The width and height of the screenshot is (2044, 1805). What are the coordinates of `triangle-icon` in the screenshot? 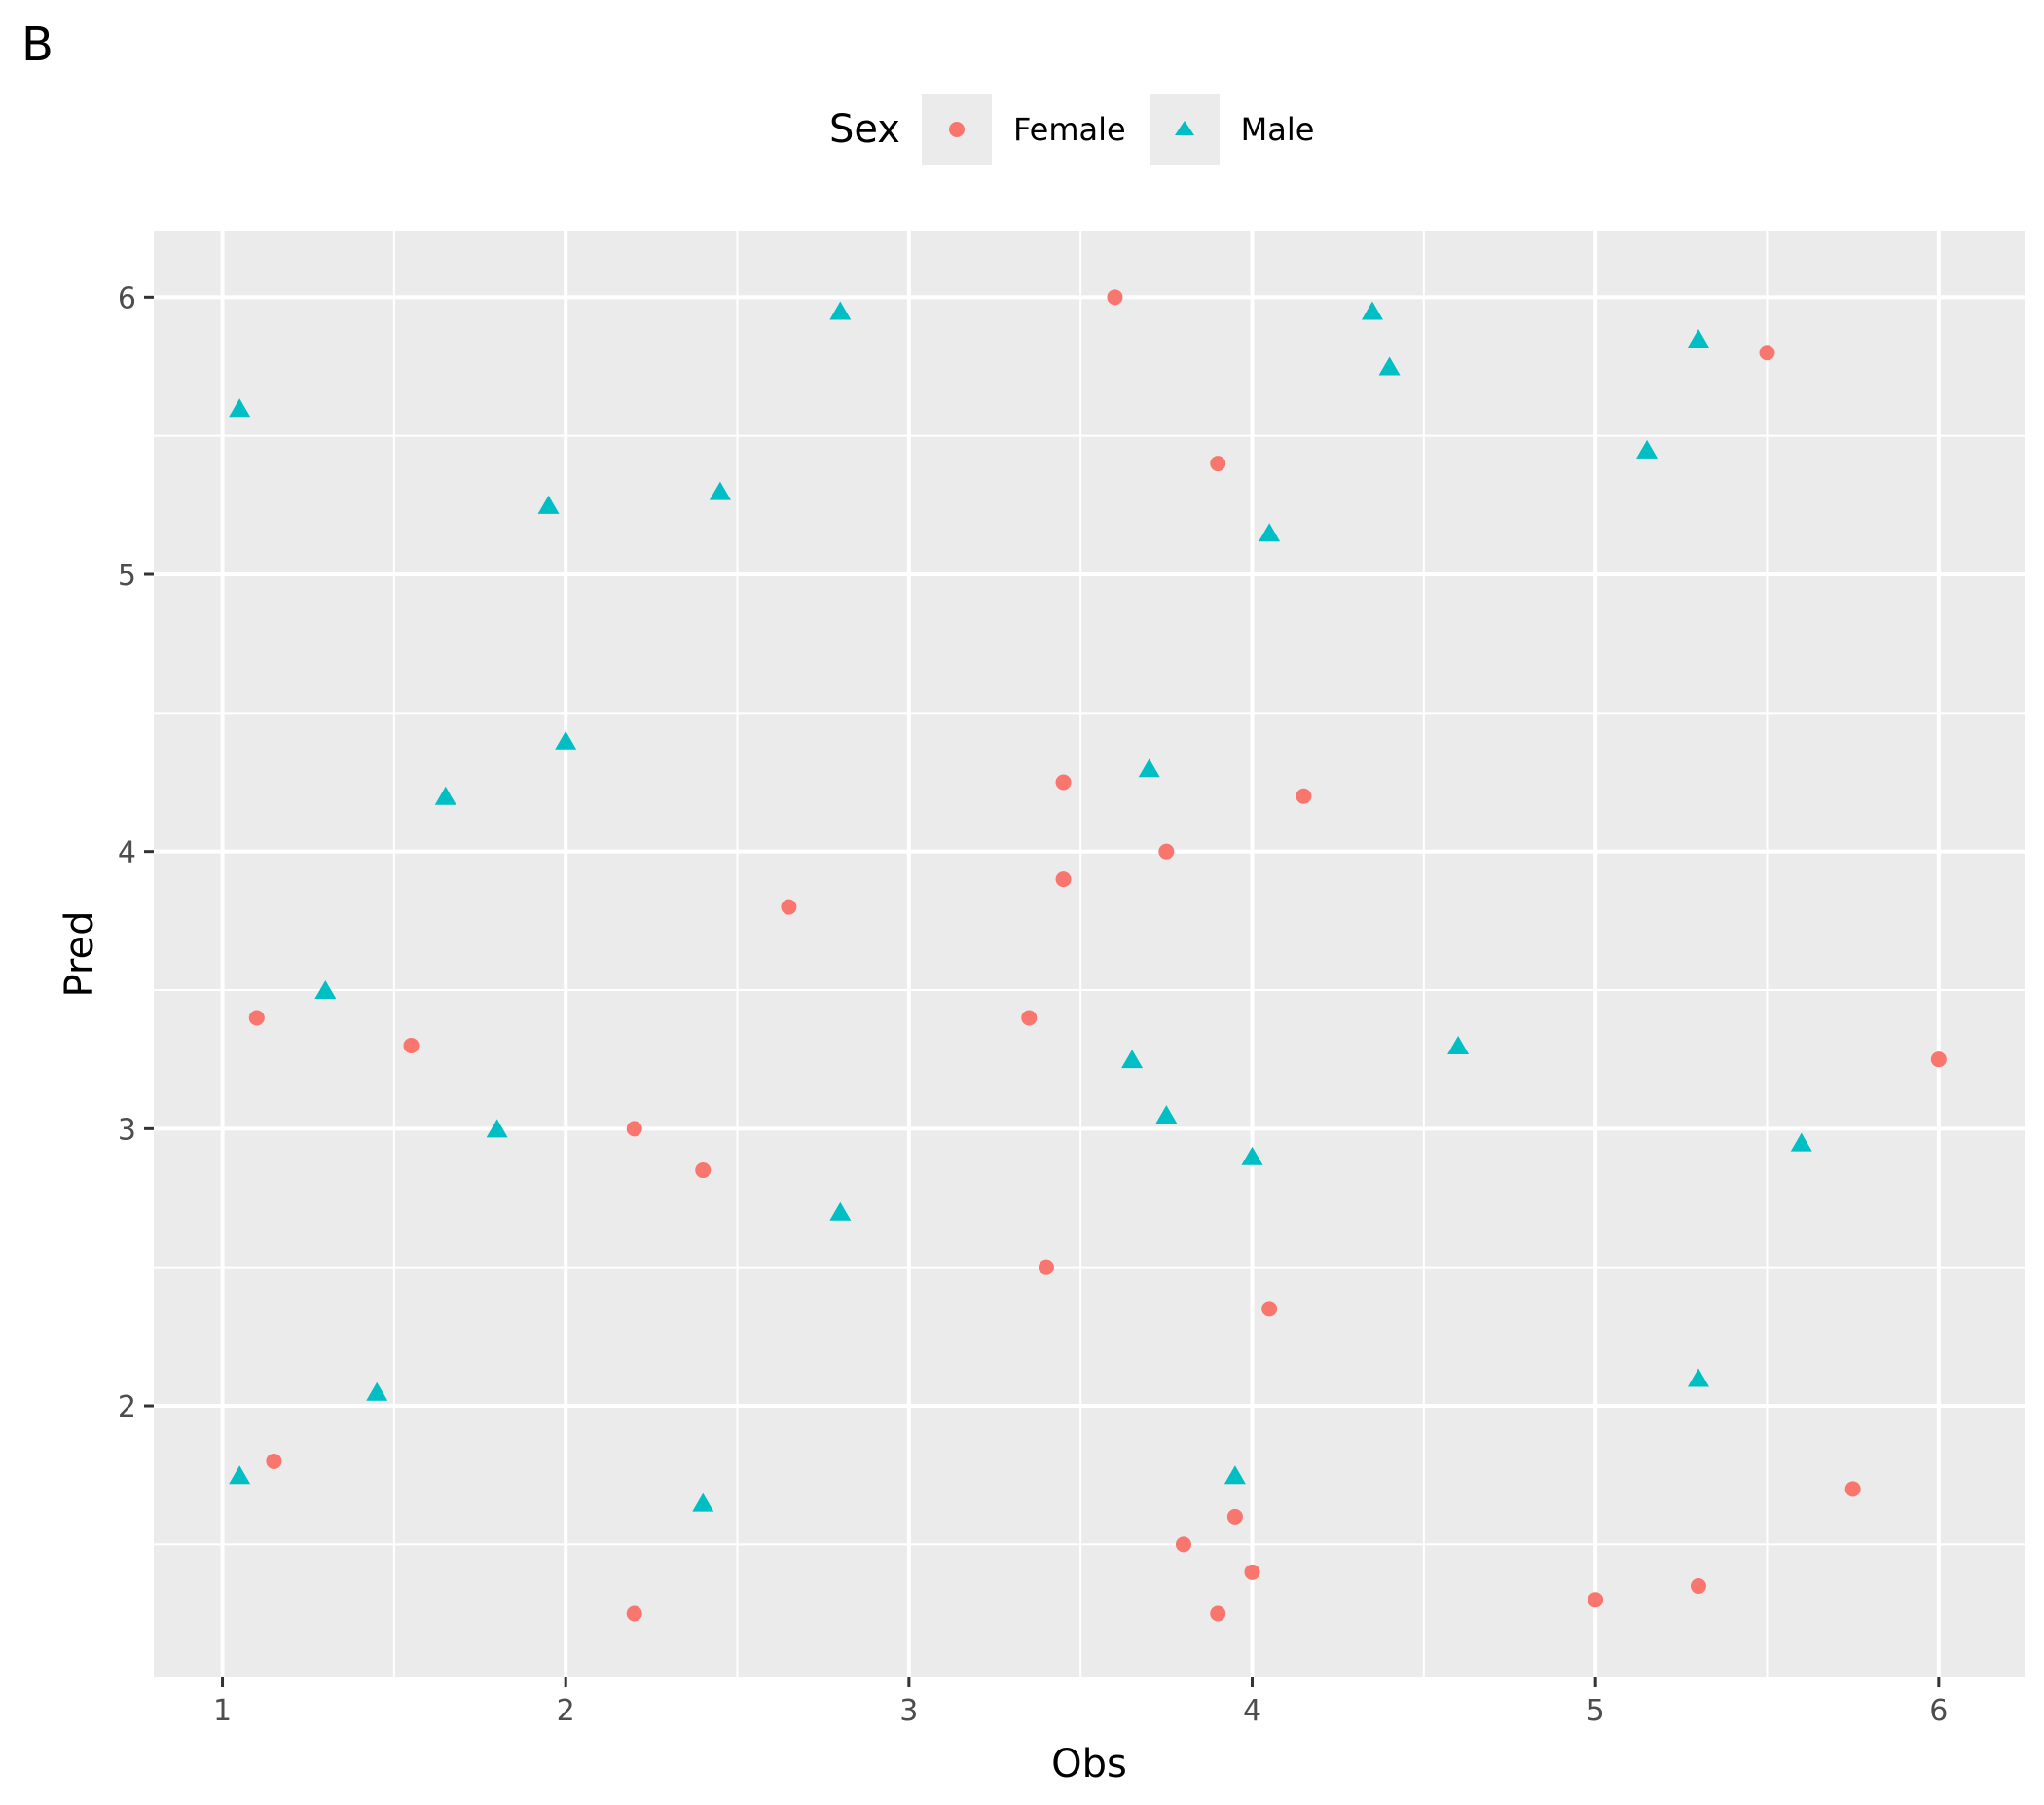 It's located at (1184, 128).